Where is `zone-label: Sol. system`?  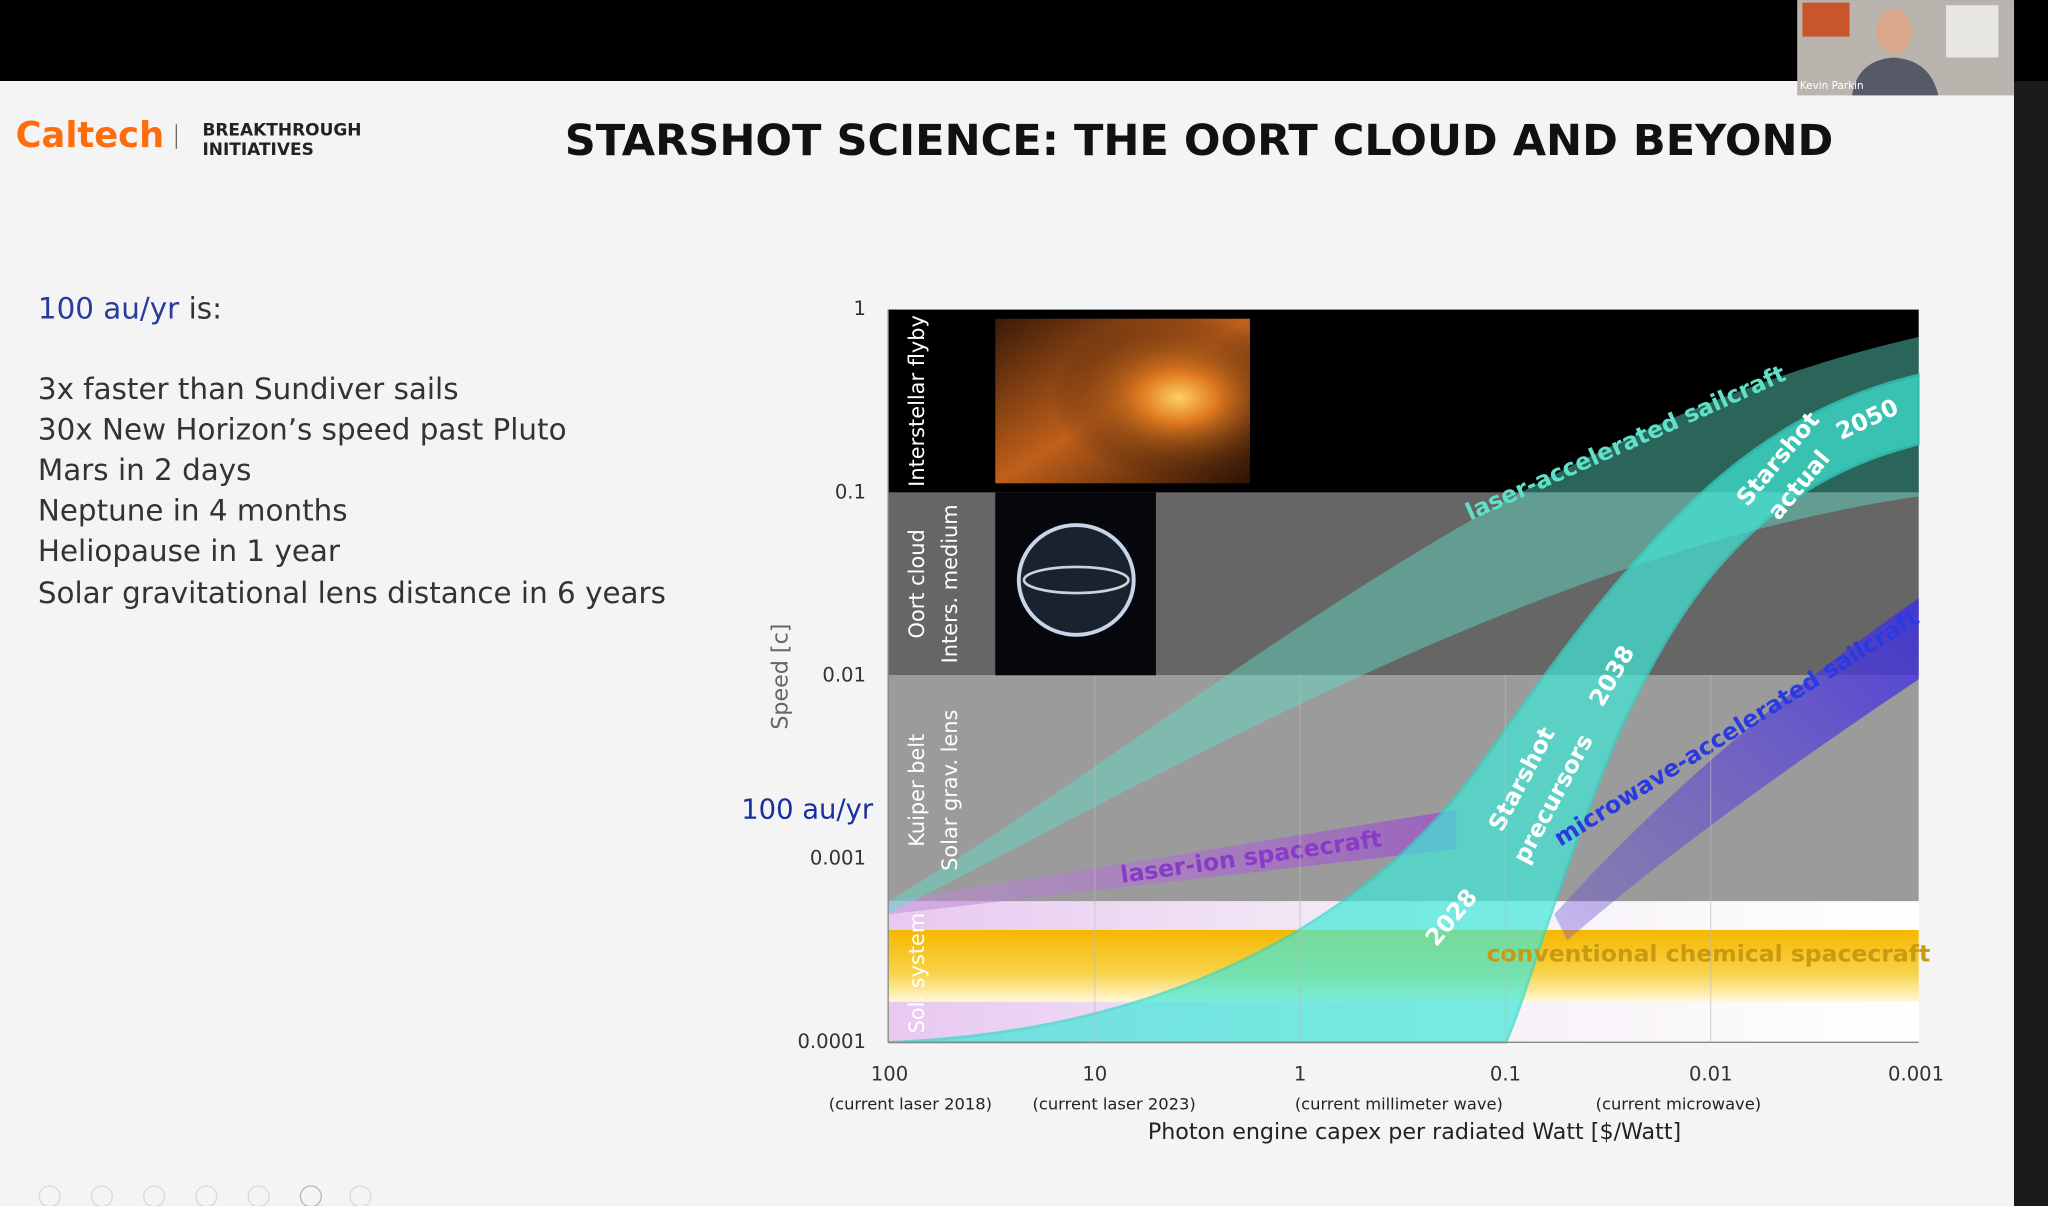 zone-label: Sol. system is located at coordinates (917, 973).